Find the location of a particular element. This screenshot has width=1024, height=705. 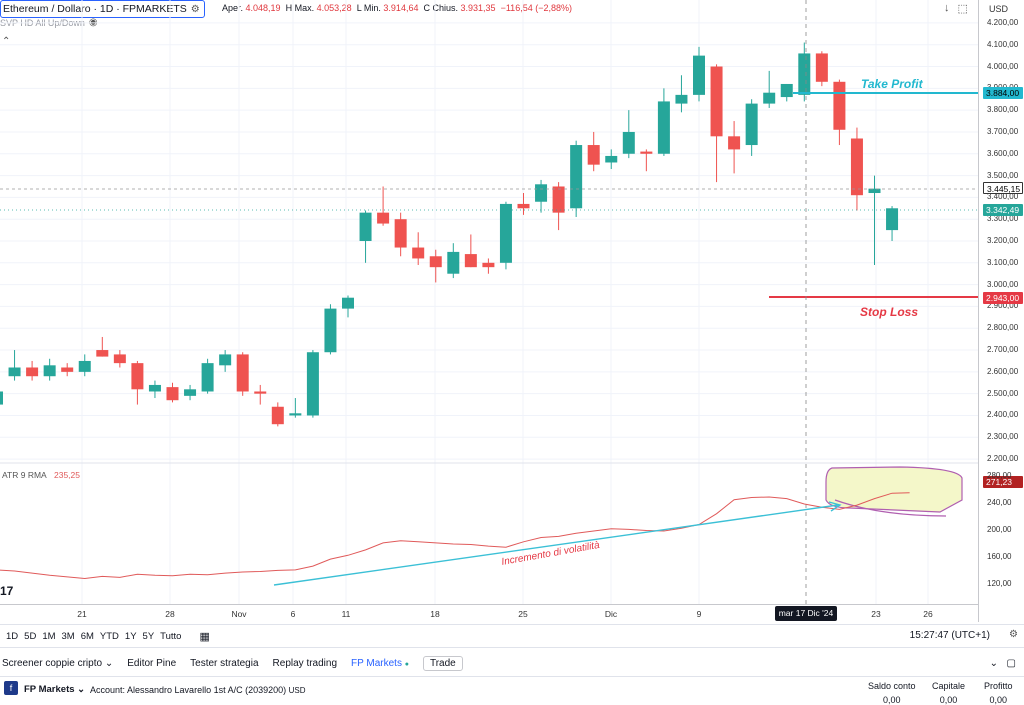

range-tutto: Tutto is located at coordinates (171, 636).